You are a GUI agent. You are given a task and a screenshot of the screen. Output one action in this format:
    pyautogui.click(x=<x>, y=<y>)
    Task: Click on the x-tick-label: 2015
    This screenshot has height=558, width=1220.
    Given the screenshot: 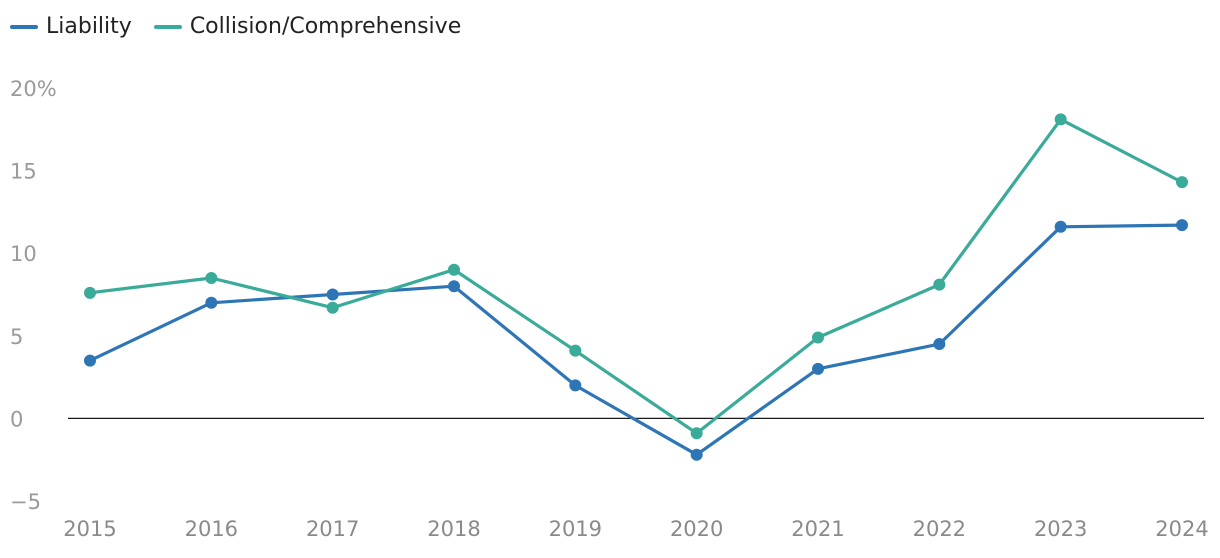 What is the action you would take?
    pyautogui.click(x=89, y=529)
    